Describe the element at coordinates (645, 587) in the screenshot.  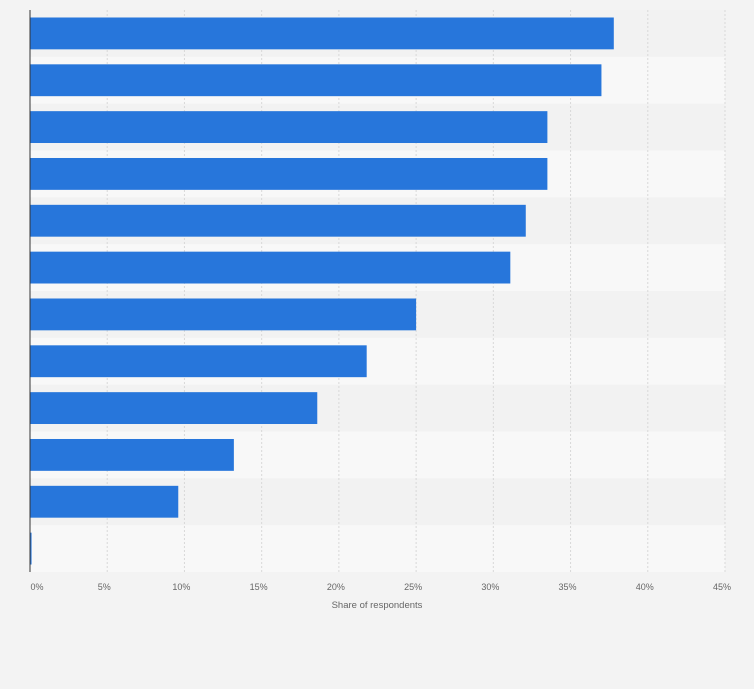
I see `x-tick-label: 40%` at that location.